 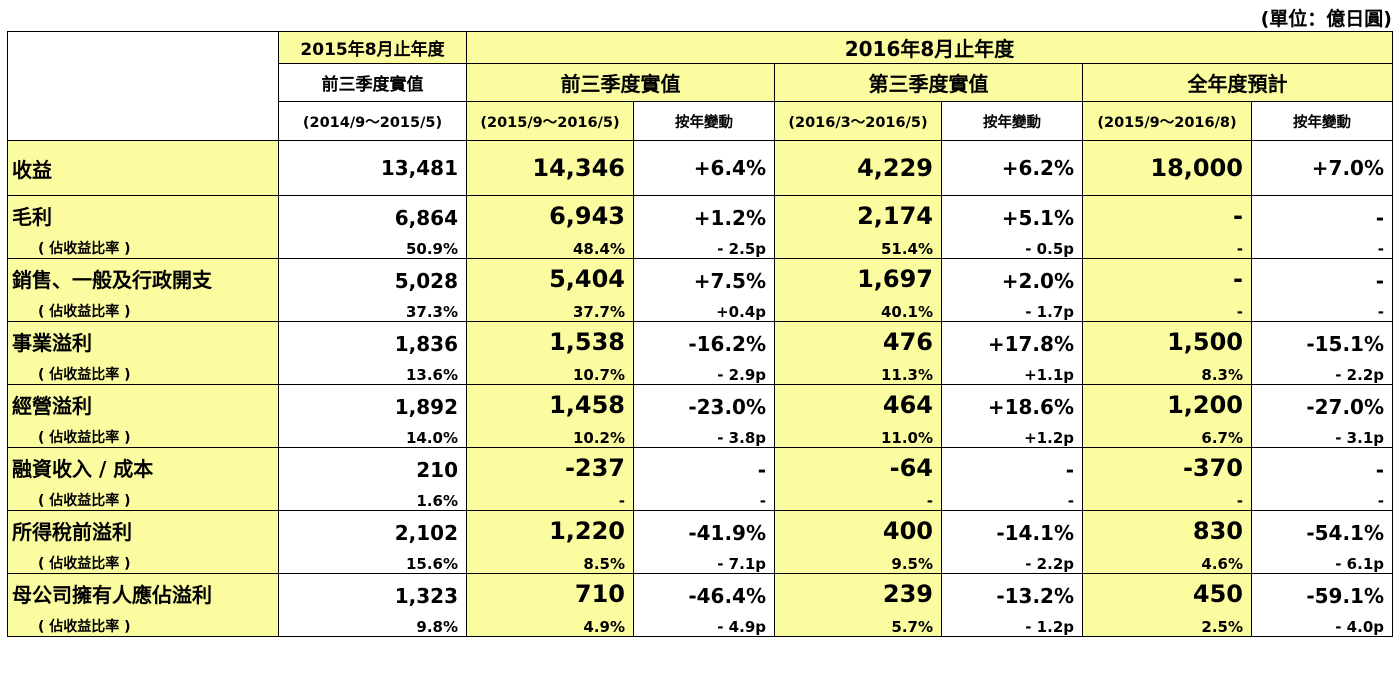 I want to click on q3-value: 464, so click(x=858, y=401).